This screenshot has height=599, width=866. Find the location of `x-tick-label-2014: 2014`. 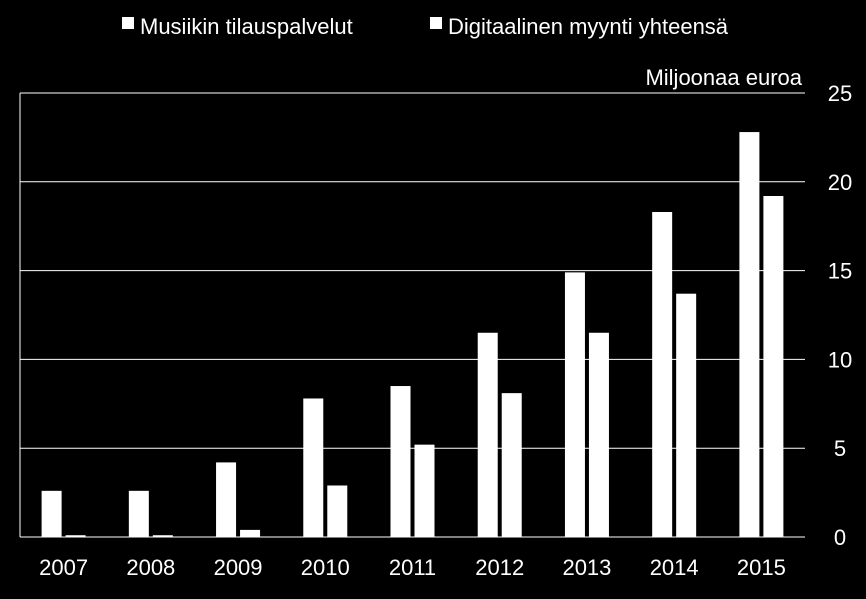

x-tick-label-2014: 2014 is located at coordinates (674, 567).